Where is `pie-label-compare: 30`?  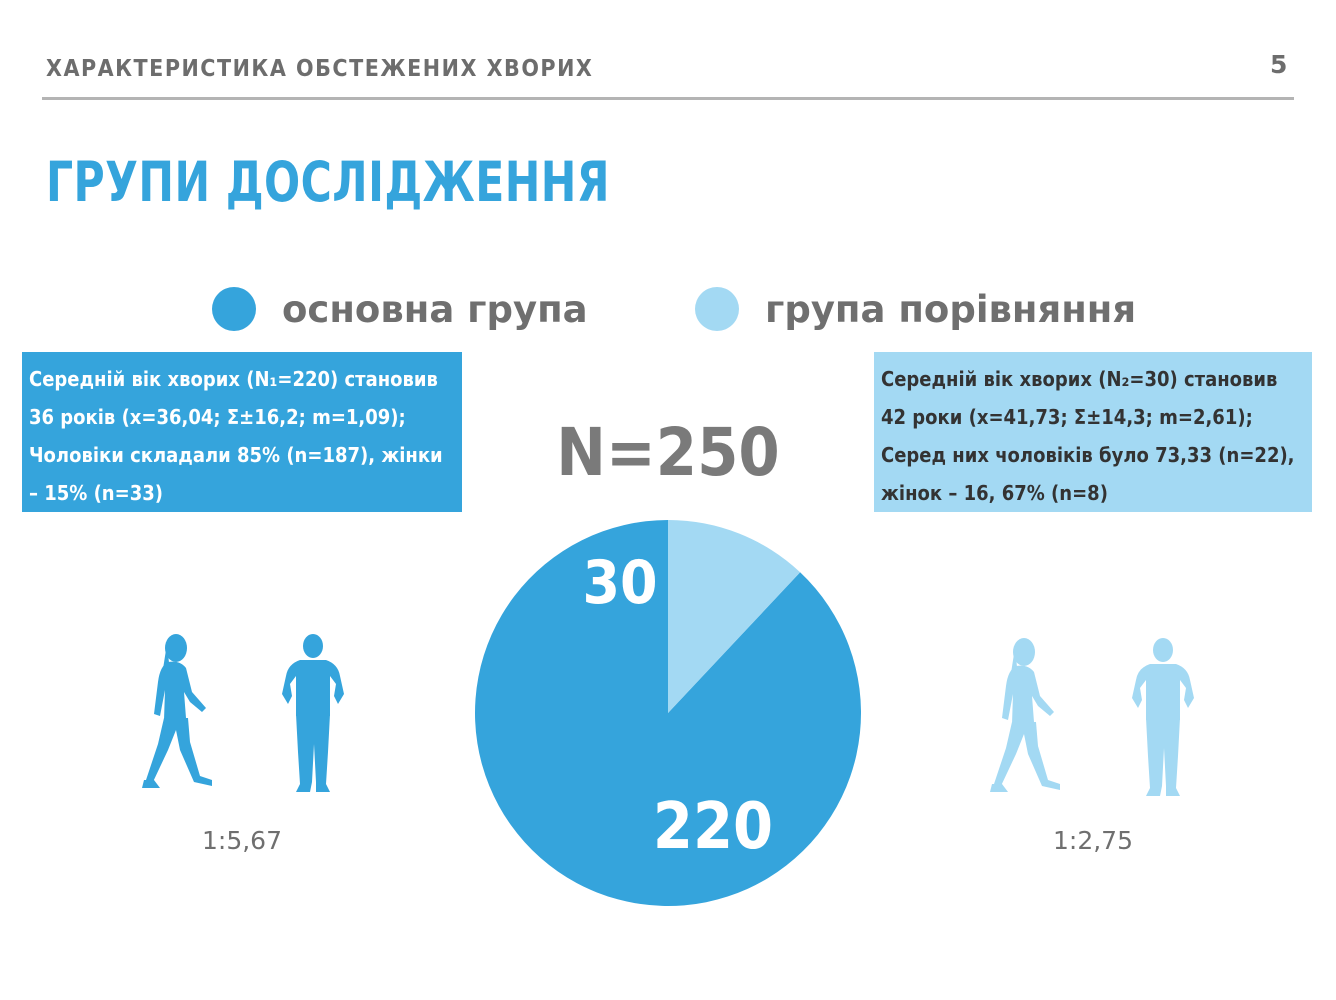 pie-label-compare: 30 is located at coordinates (619, 583).